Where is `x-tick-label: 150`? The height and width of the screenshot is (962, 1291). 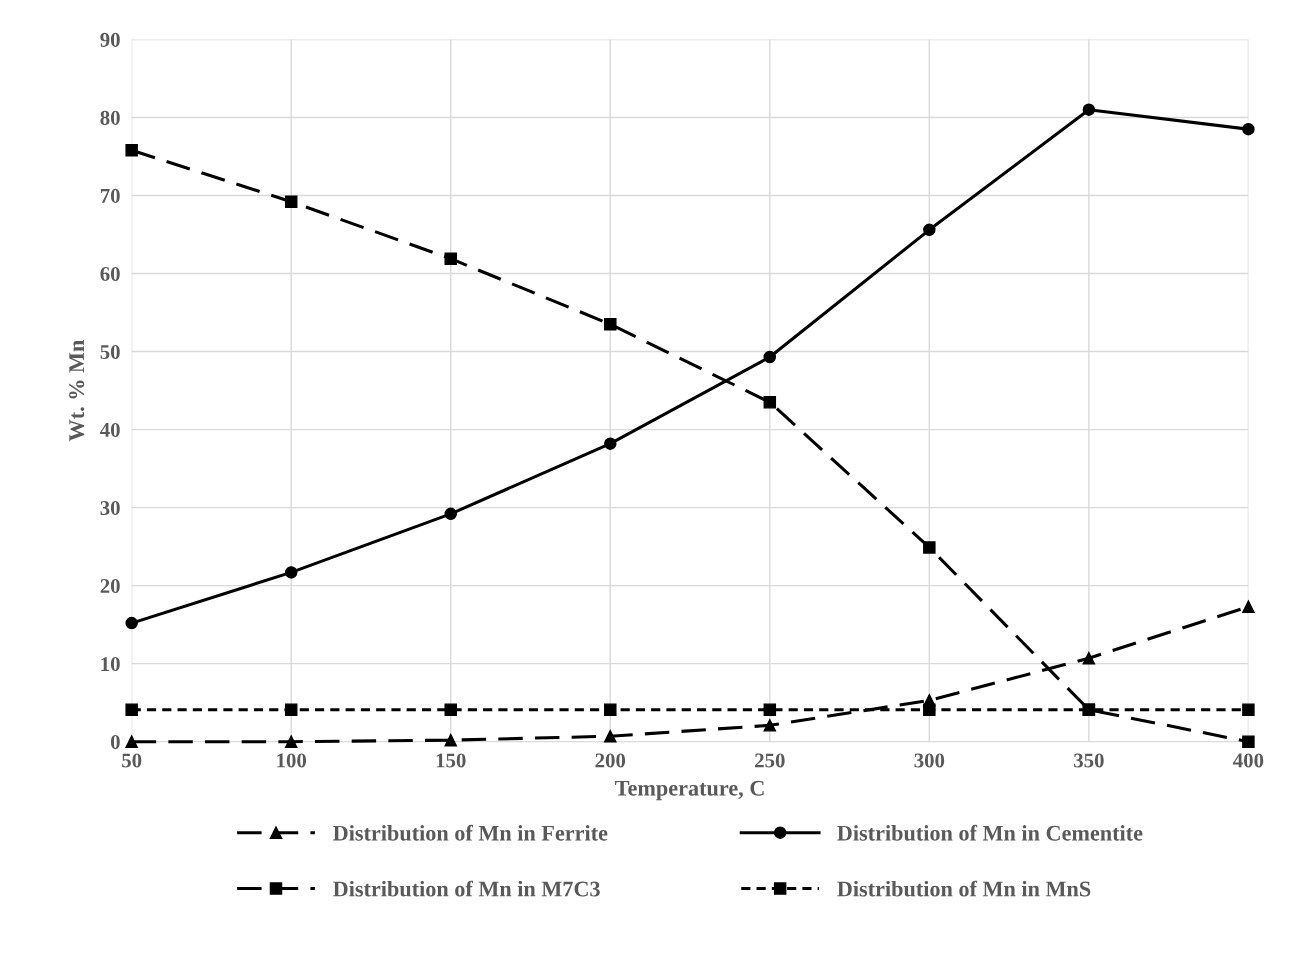
x-tick-label: 150 is located at coordinates (451, 760).